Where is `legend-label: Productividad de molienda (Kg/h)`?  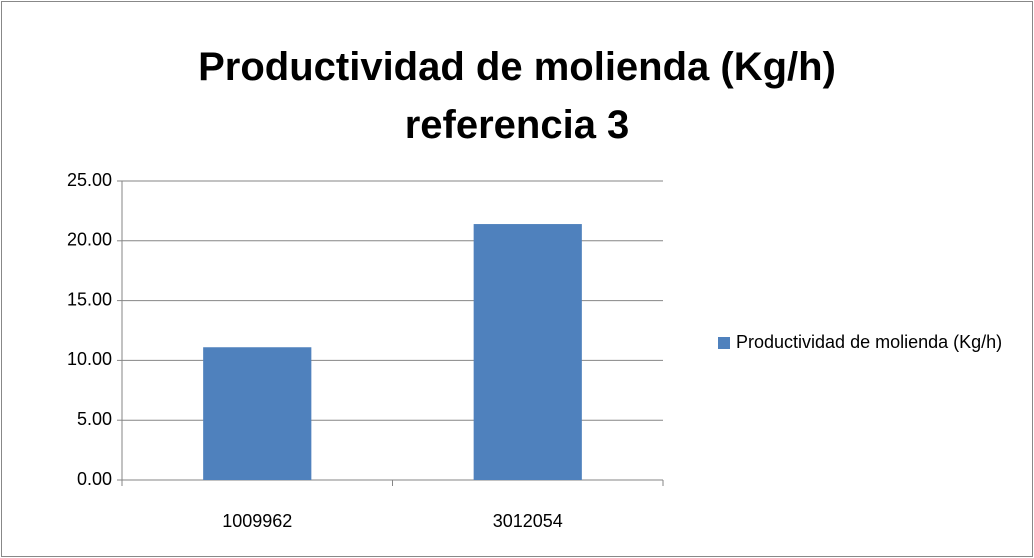 legend-label: Productividad de molienda (Kg/h) is located at coordinates (869, 342).